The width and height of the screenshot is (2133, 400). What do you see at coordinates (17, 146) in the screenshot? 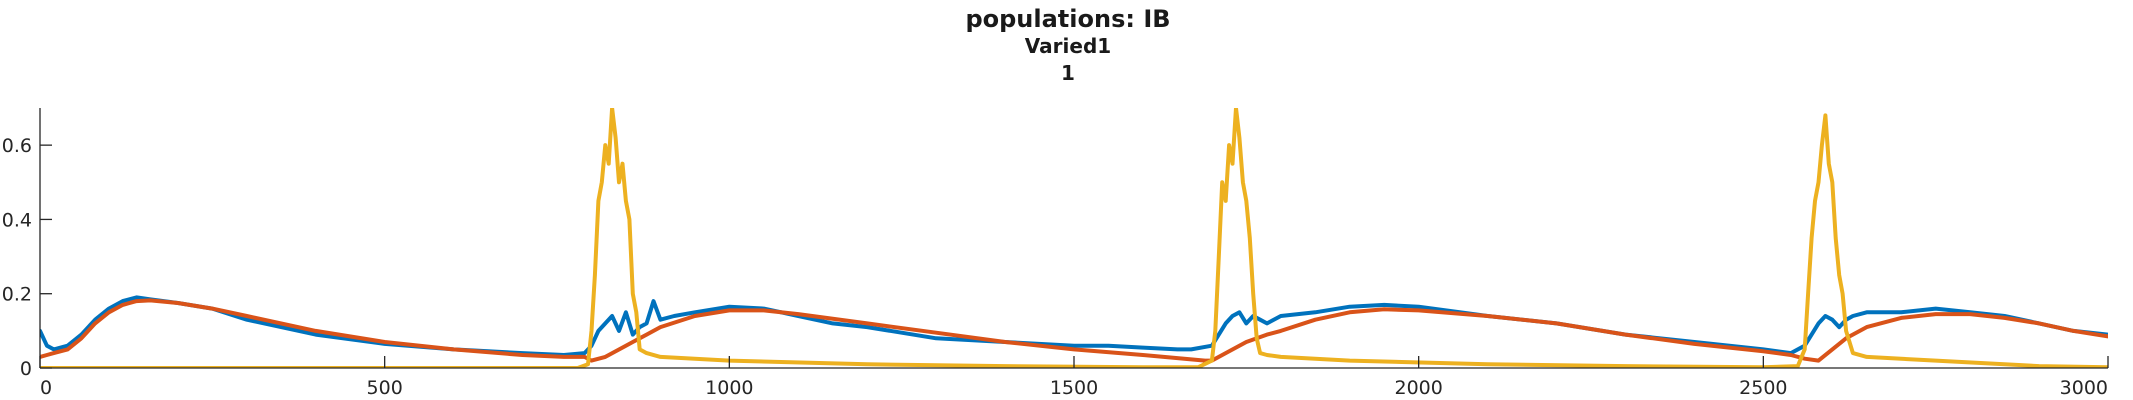
I see `y-tick-label: 0.6` at bounding box center [17, 146].